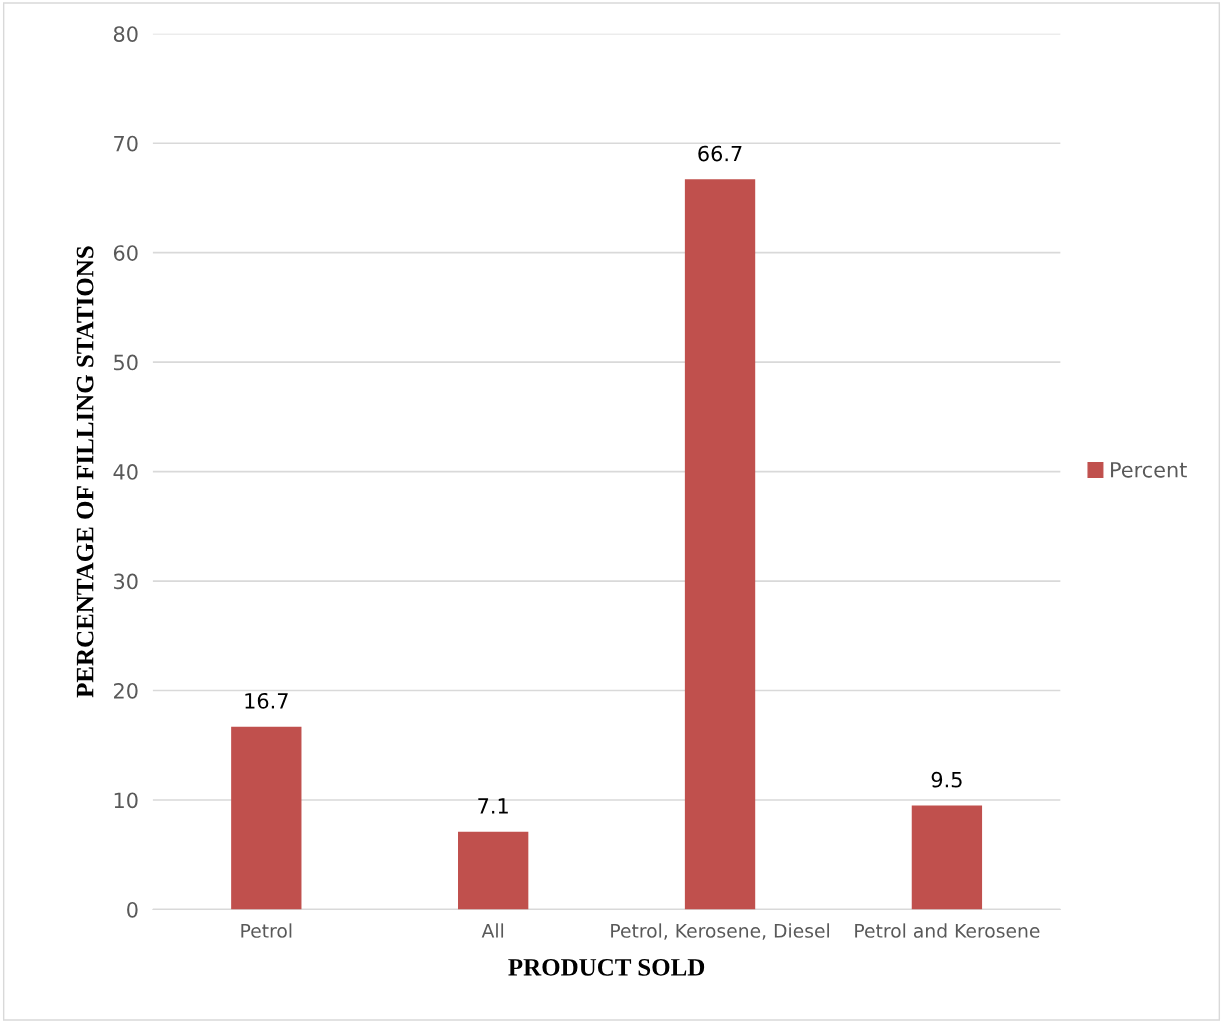 The image size is (1223, 1023). Describe the element at coordinates (126, 143) in the screenshot. I see `y-tick-label: 70` at that location.